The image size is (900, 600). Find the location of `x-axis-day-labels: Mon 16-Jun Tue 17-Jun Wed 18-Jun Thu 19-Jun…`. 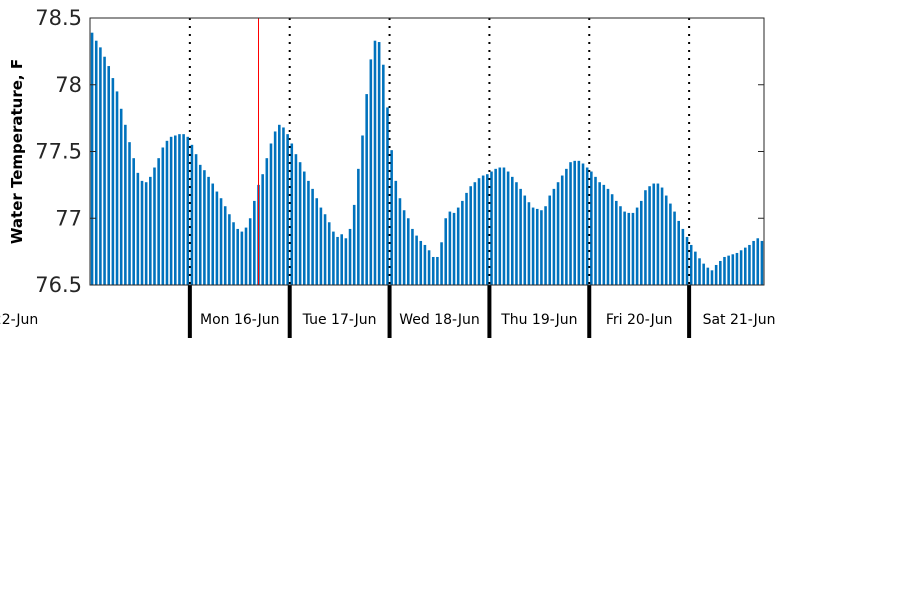

x-axis-day-labels: Mon 16-Jun Tue 17-Jun Wed 18-Jun Thu 19-Jun… is located at coordinates (388, 320).